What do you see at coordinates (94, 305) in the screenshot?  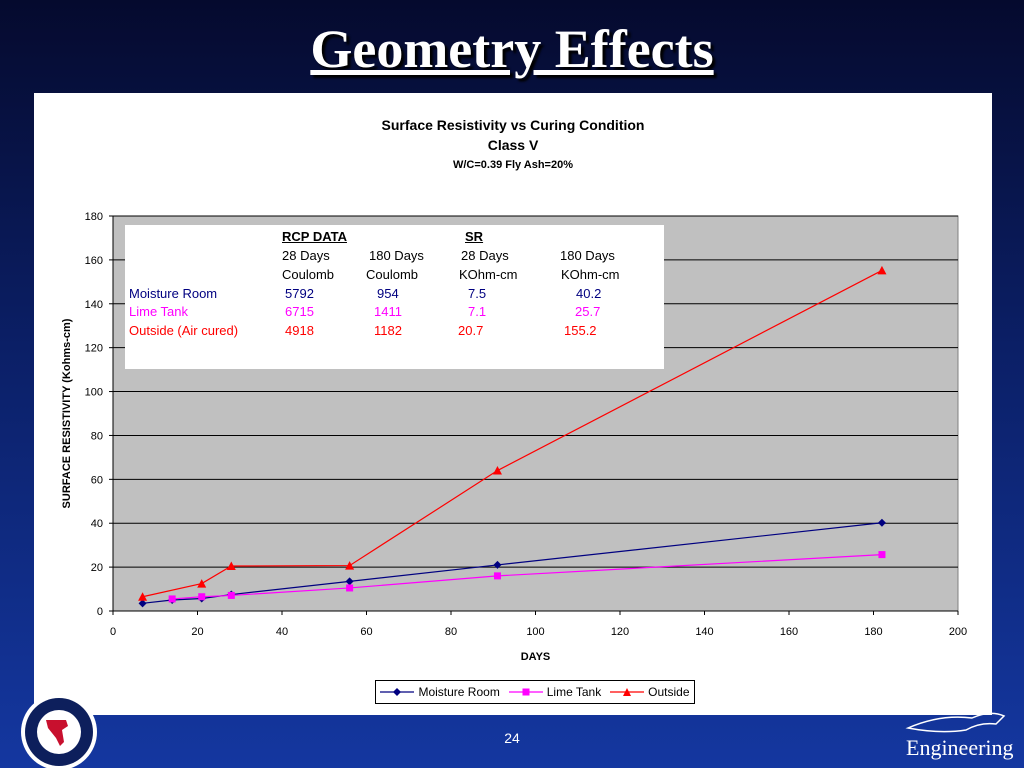 I see `y-tick-label: 140` at bounding box center [94, 305].